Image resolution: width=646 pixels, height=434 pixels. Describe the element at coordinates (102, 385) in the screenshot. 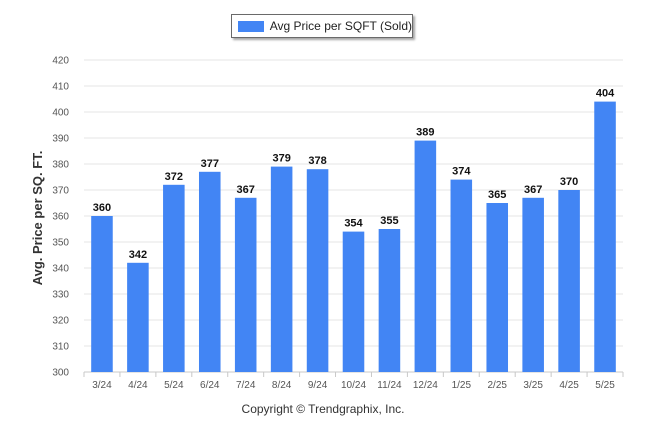

I see `x-tick-label: 3/24` at that location.